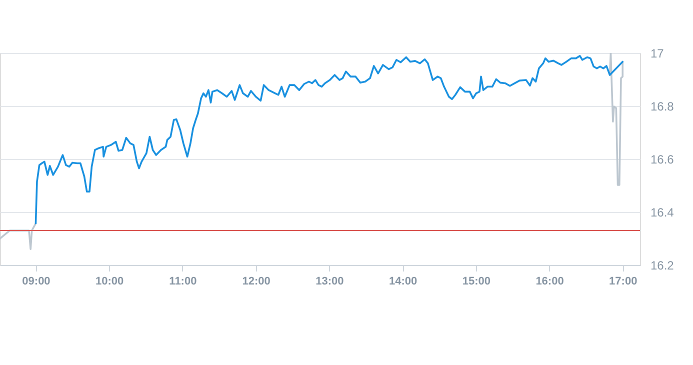 The image size is (693, 365). Describe the element at coordinates (662, 265) in the screenshot. I see `y-tick-label: 16.2` at that location.